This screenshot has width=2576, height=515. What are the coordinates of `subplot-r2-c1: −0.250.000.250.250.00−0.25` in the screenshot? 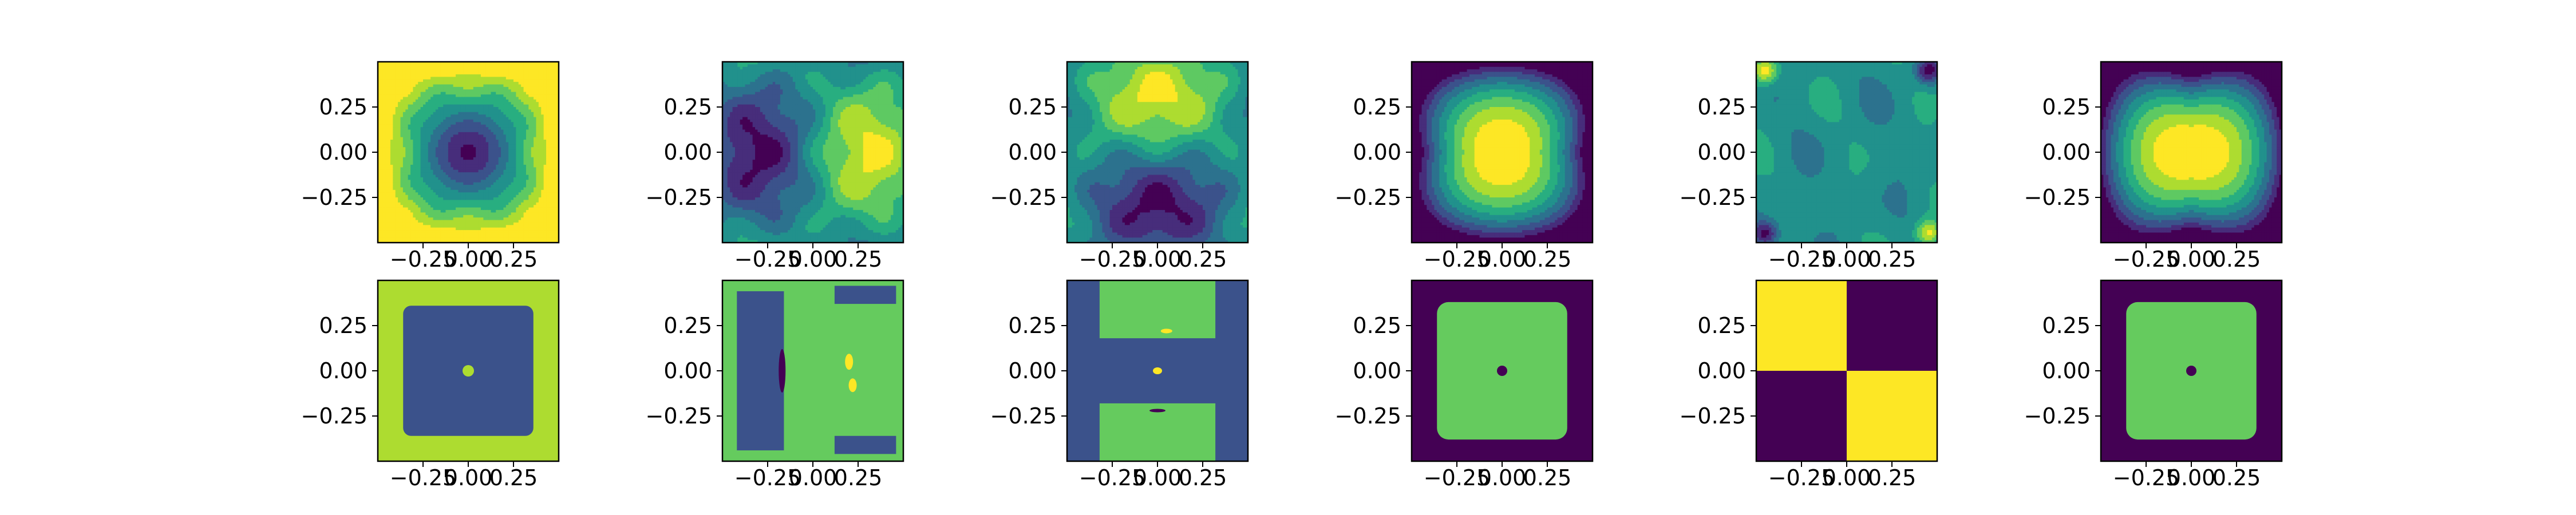 It's located at (430, 384).